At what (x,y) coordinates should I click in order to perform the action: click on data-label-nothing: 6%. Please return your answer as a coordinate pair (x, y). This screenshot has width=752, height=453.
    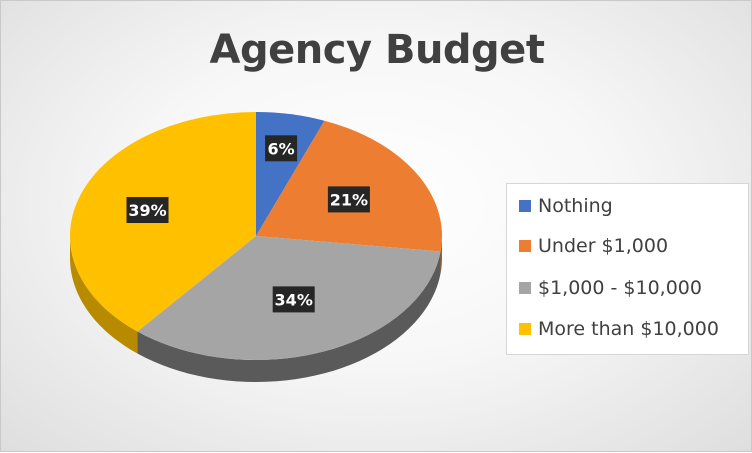
    Looking at the image, I should click on (281, 148).